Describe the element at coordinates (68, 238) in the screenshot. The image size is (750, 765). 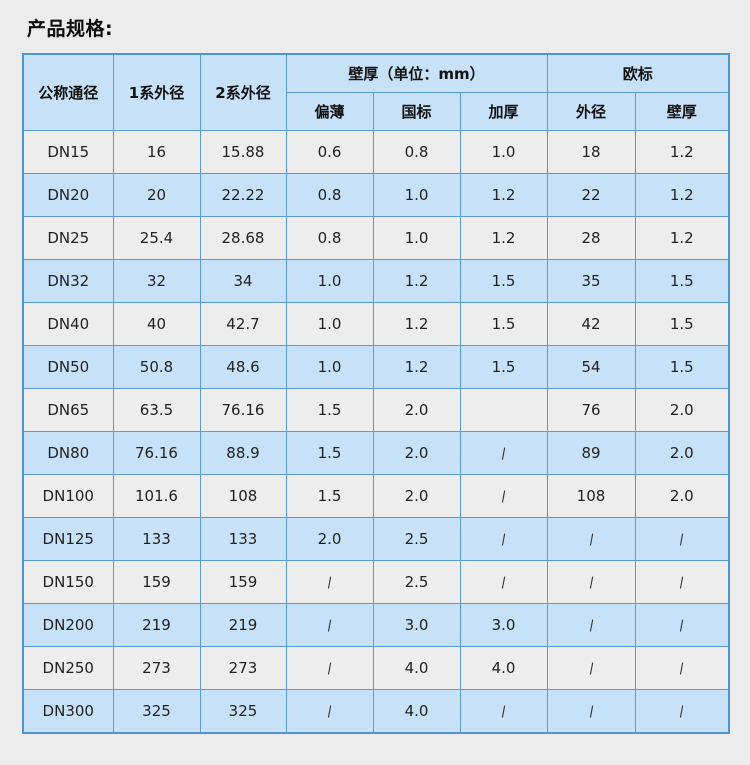
I see `cell: DN25` at that location.